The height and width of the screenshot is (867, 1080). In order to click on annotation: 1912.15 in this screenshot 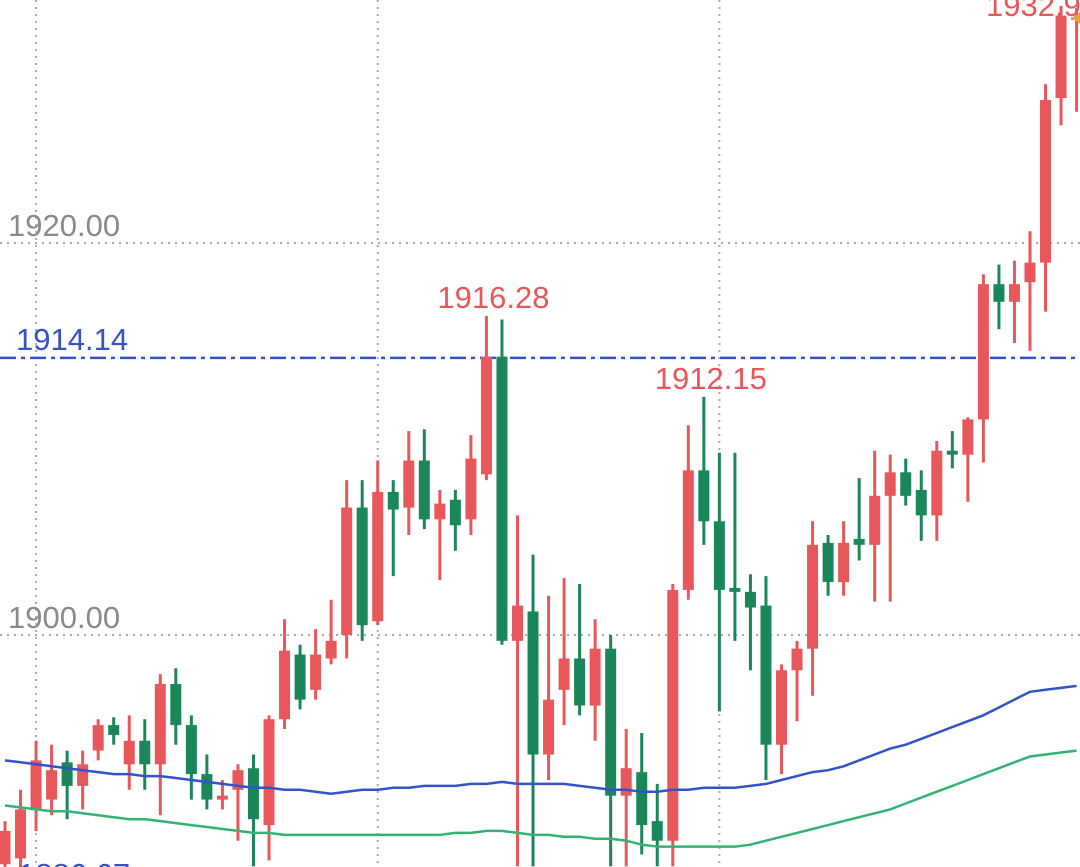, I will do `click(711, 378)`.